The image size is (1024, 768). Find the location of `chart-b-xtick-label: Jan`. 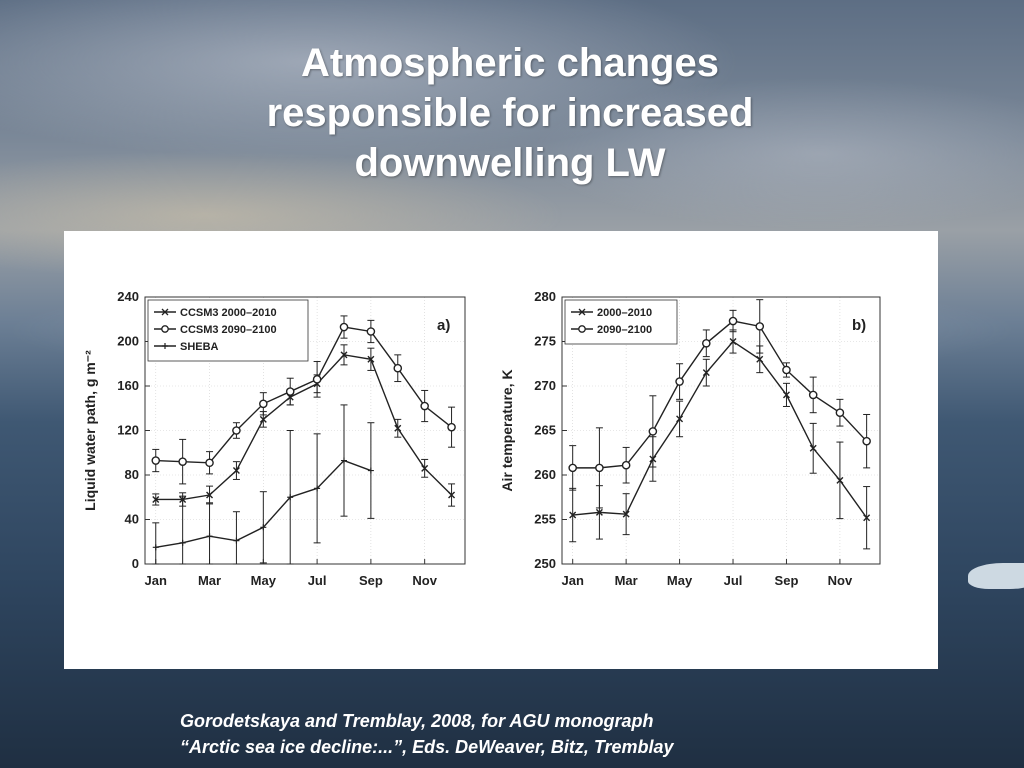

chart-b-xtick-label: Jan is located at coordinates (572, 580).